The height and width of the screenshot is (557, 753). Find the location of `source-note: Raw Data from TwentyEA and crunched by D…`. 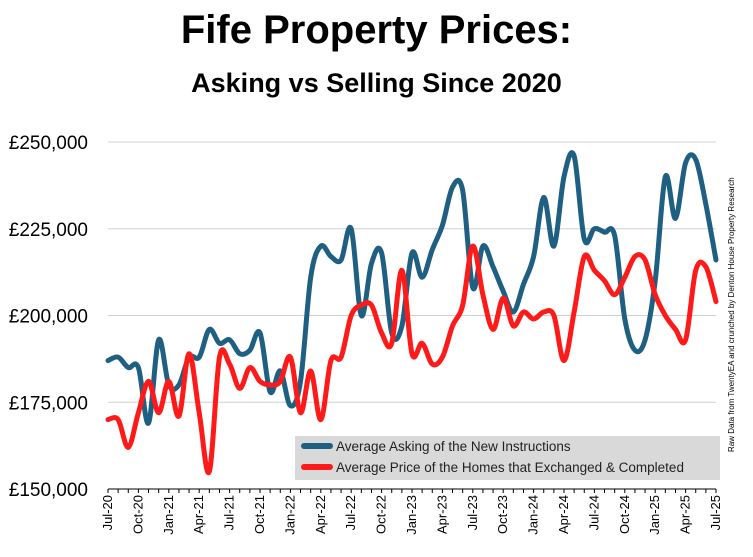

source-note: Raw Data from TwentyEA and crunched by D… is located at coordinates (731, 314).